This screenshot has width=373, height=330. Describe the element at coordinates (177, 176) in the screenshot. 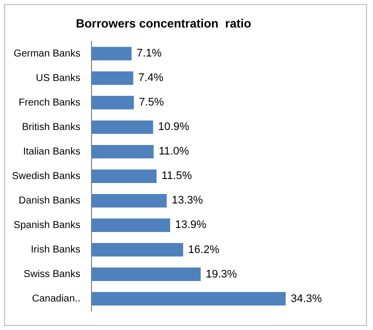

I see `data-label: 11.5%` at that location.